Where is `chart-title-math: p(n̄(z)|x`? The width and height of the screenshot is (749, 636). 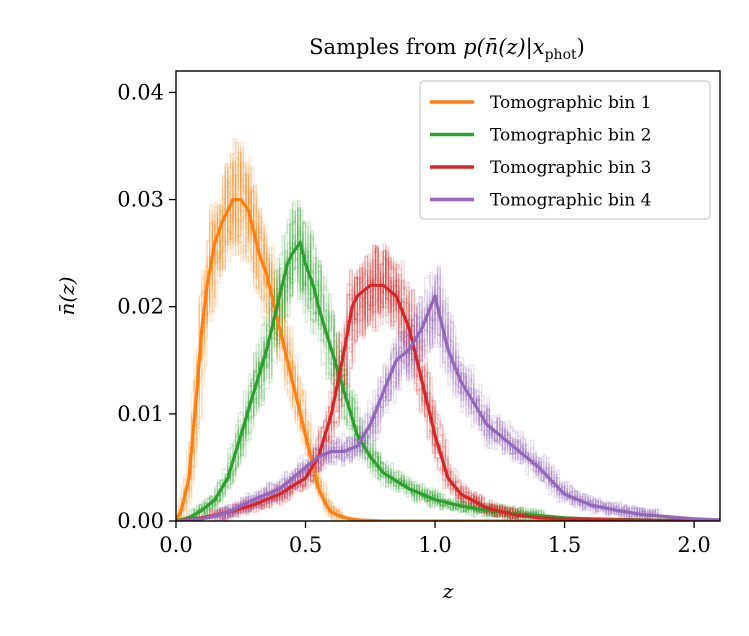 chart-title-math: p(n̄(z)|x is located at coordinates (504, 47).